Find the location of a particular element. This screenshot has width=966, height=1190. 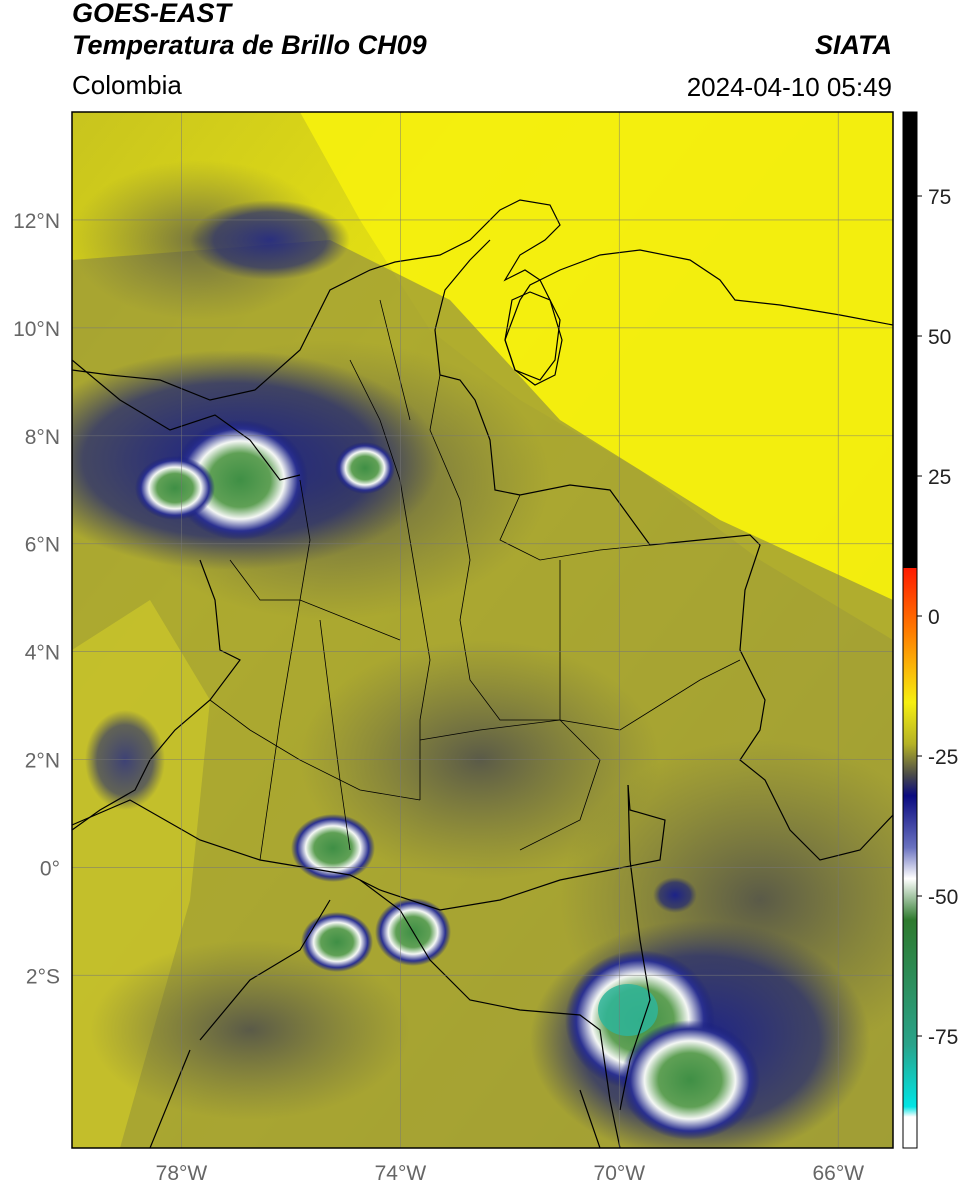

lon-tick-label: 70°W is located at coordinates (620, 1173).